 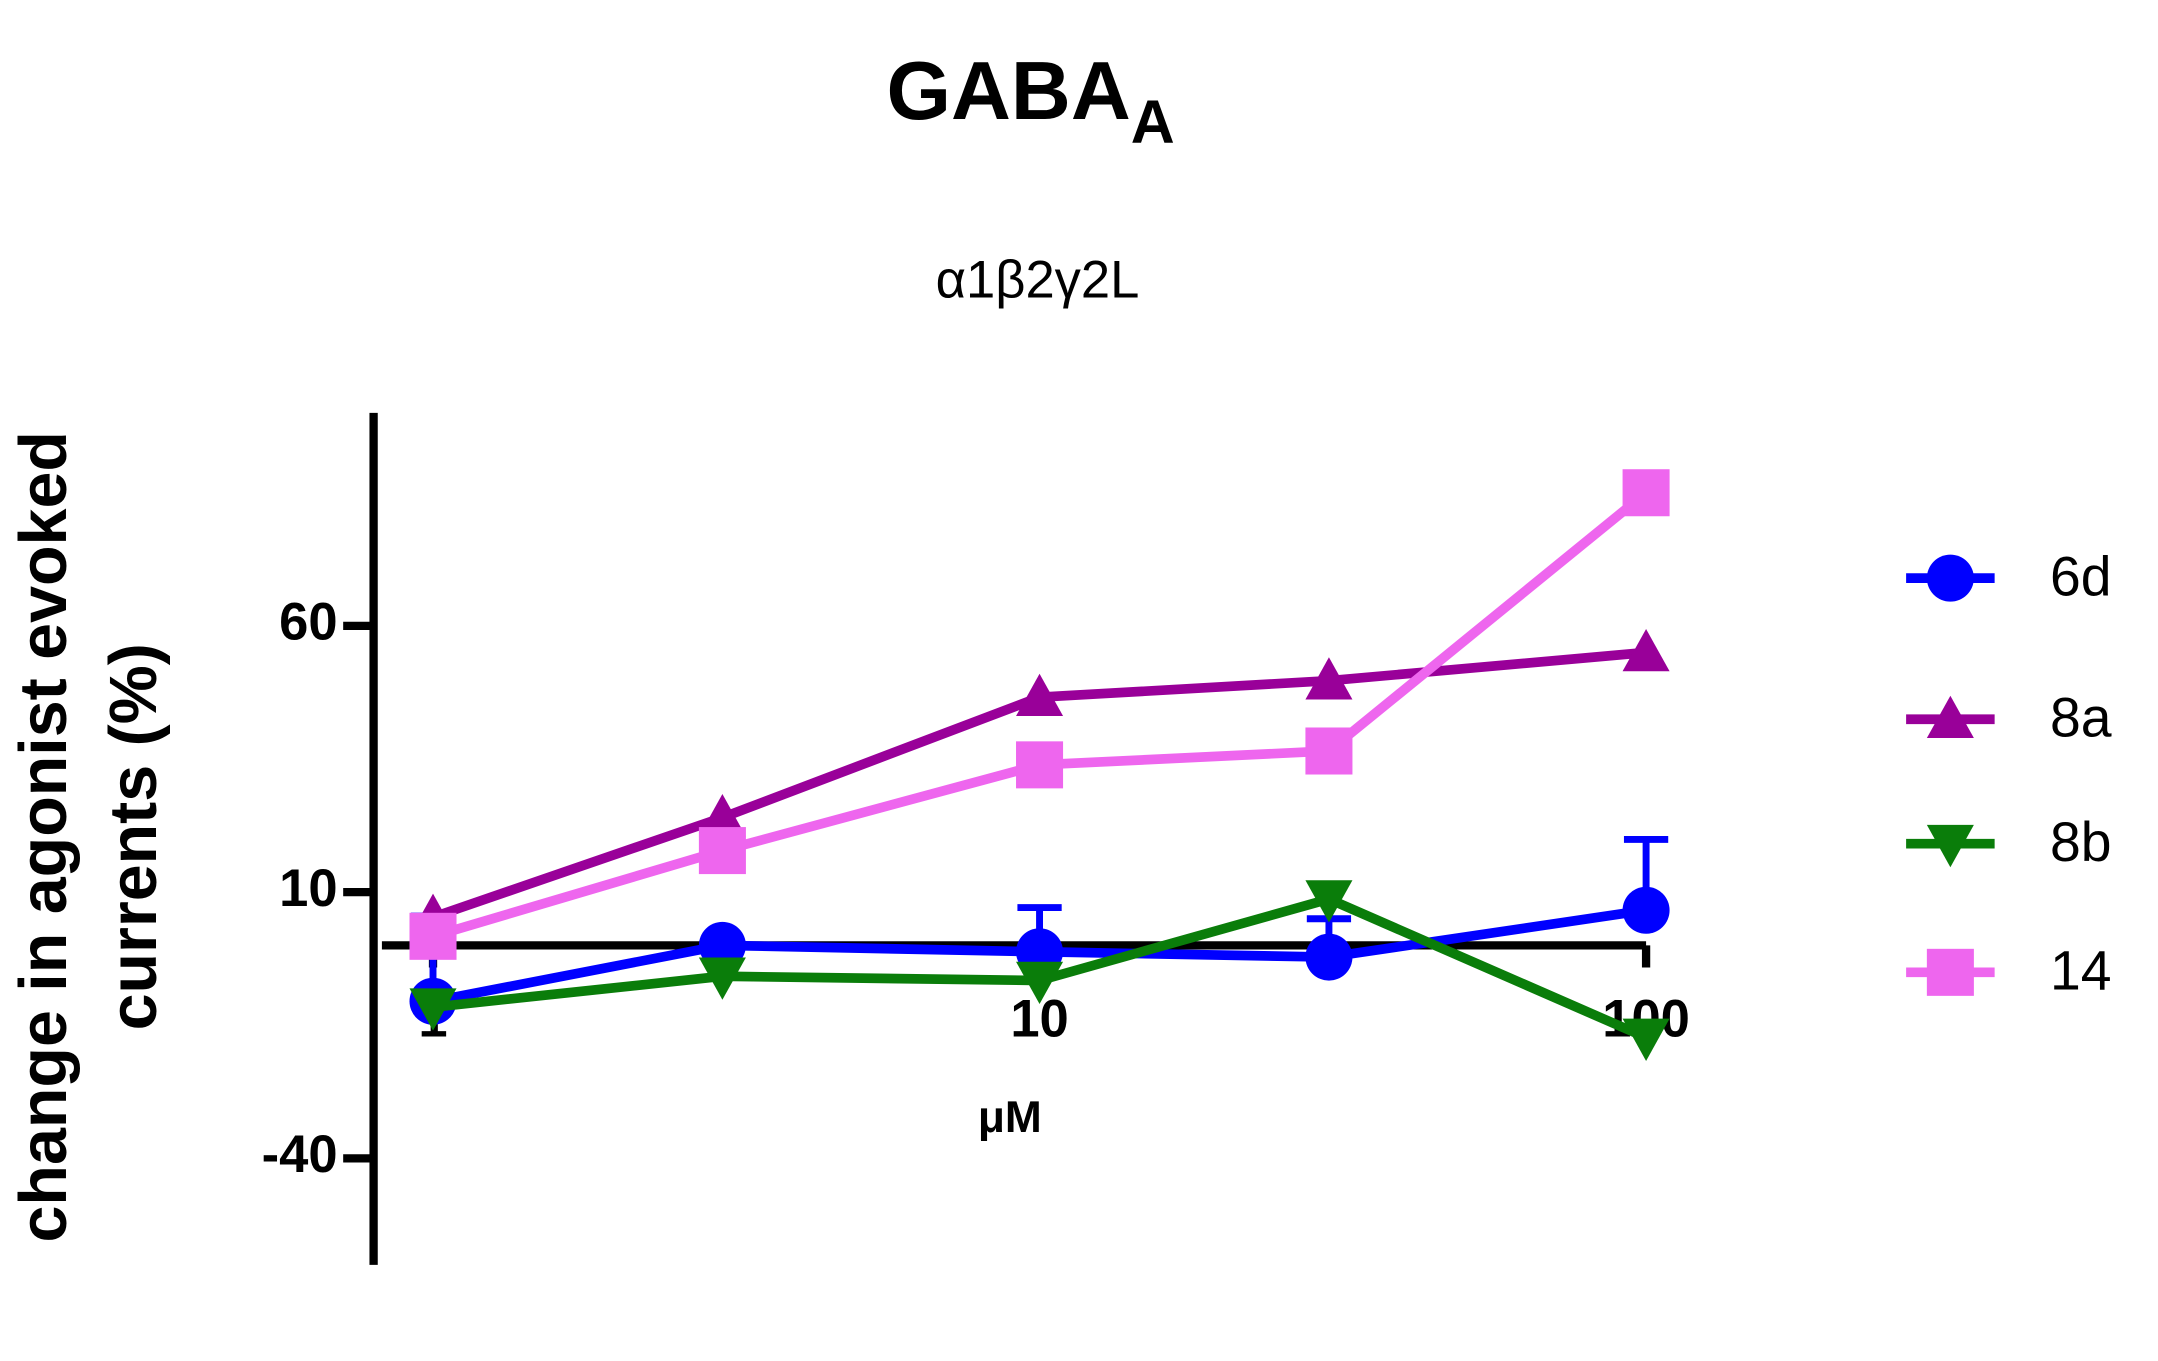 What do you see at coordinates (2081, 971) in the screenshot?
I see `legend-label: 14` at bounding box center [2081, 971].